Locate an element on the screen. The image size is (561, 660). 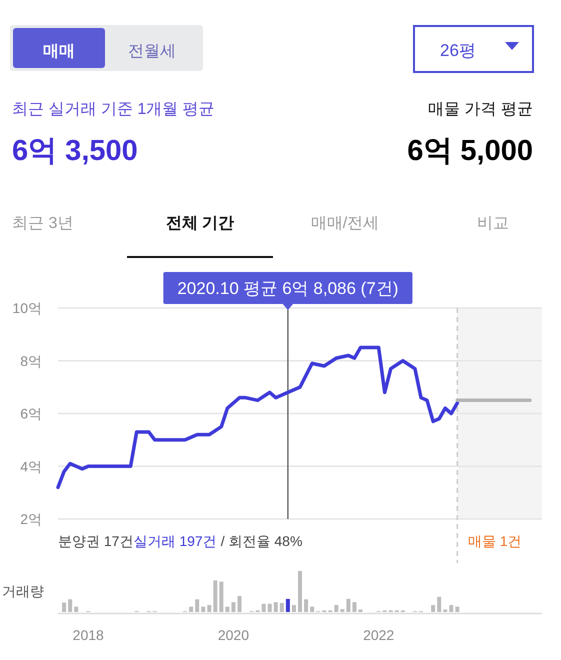
y-tick-label: 2억 is located at coordinates (31, 519).